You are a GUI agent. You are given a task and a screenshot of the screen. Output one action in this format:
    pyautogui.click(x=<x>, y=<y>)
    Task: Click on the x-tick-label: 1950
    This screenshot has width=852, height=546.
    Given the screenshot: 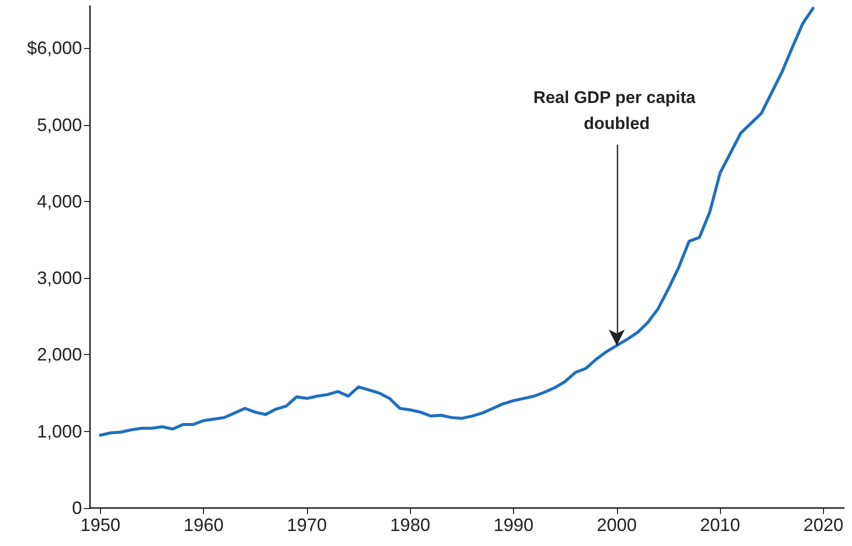 What is the action you would take?
    pyautogui.click(x=100, y=525)
    